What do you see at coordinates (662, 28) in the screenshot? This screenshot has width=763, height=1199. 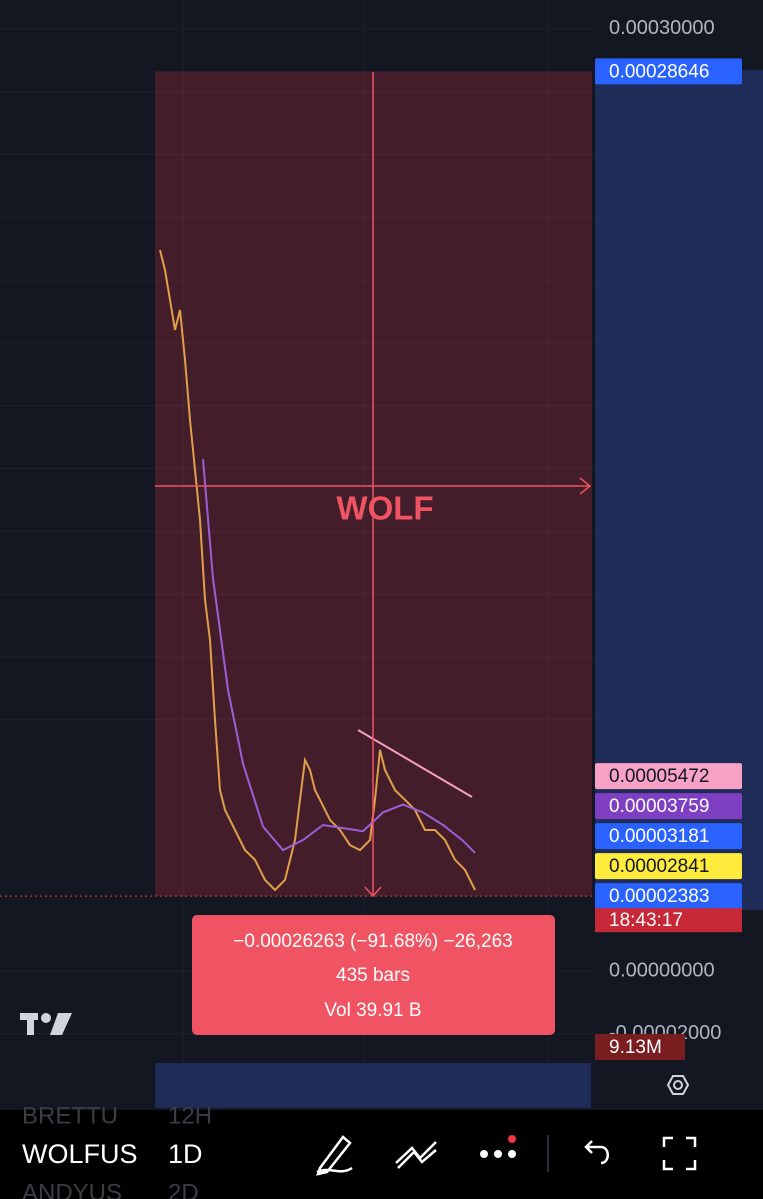 I see `y-tick-label: 0.00030000` at bounding box center [662, 28].